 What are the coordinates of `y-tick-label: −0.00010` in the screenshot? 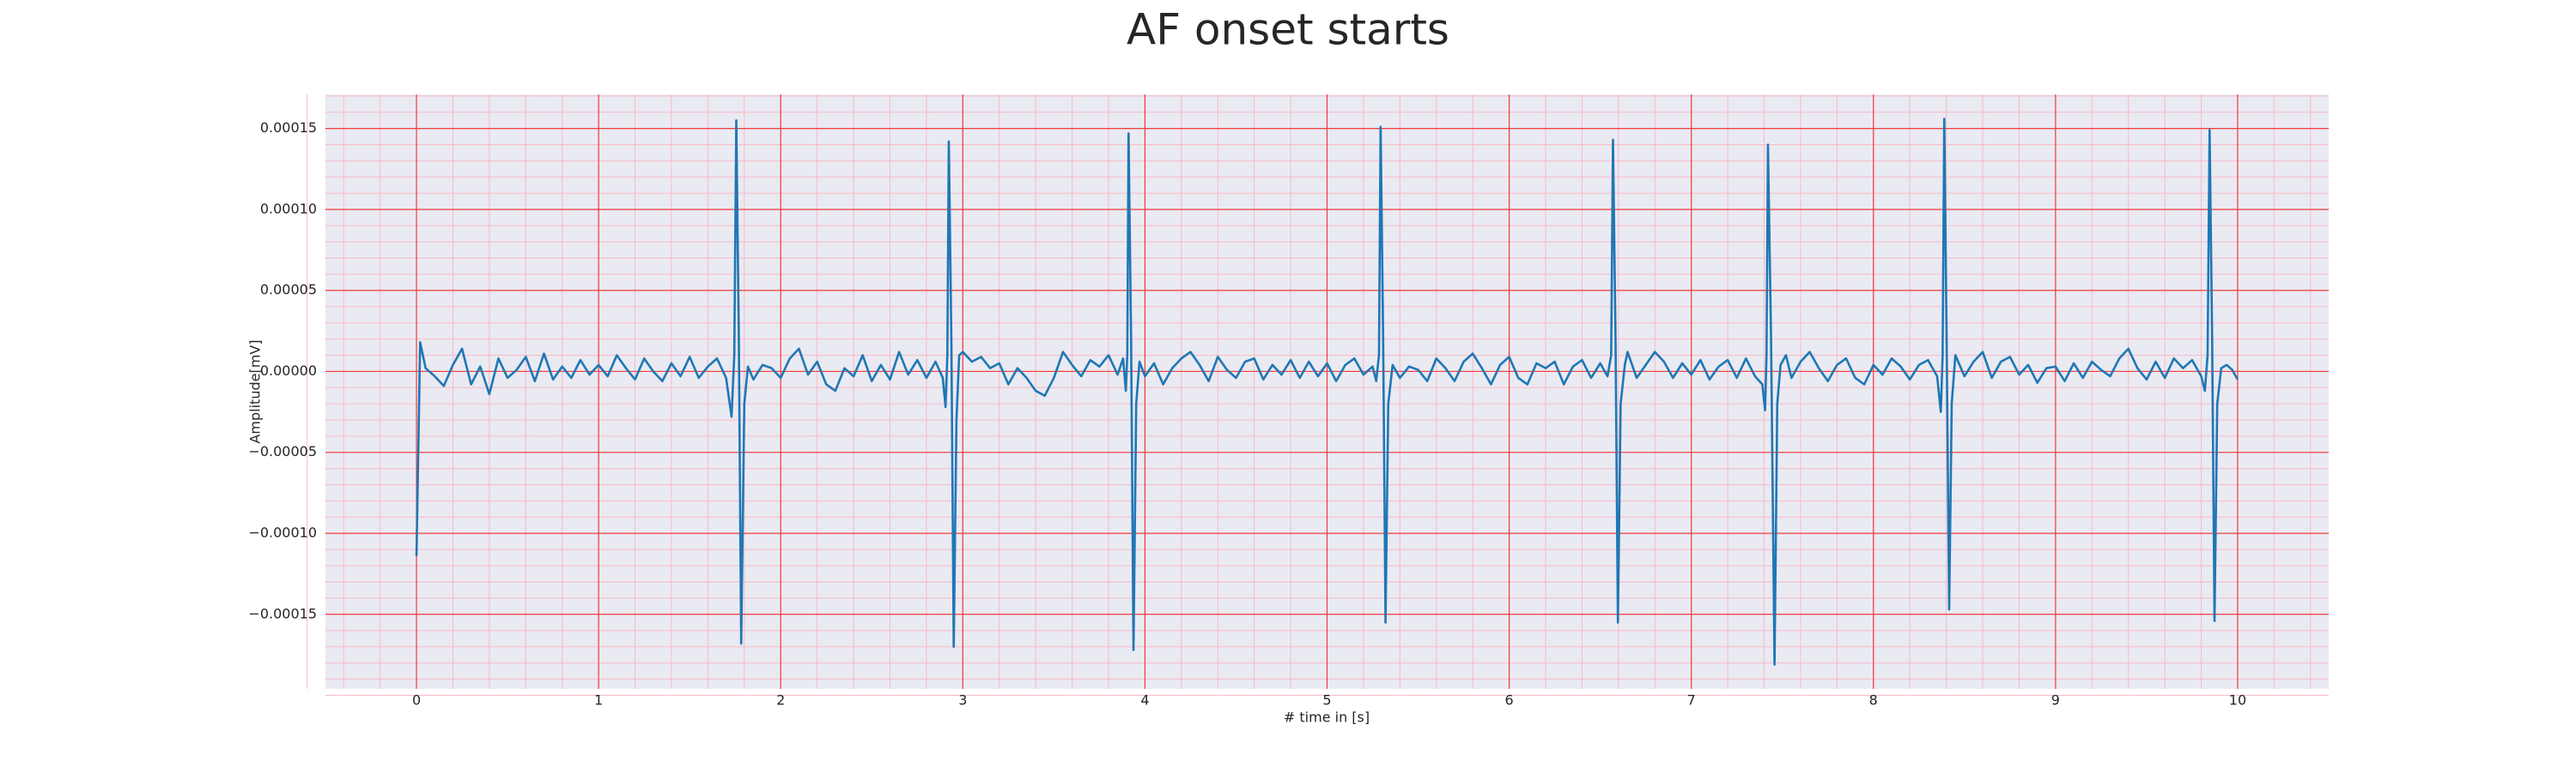 It's located at (282, 532).